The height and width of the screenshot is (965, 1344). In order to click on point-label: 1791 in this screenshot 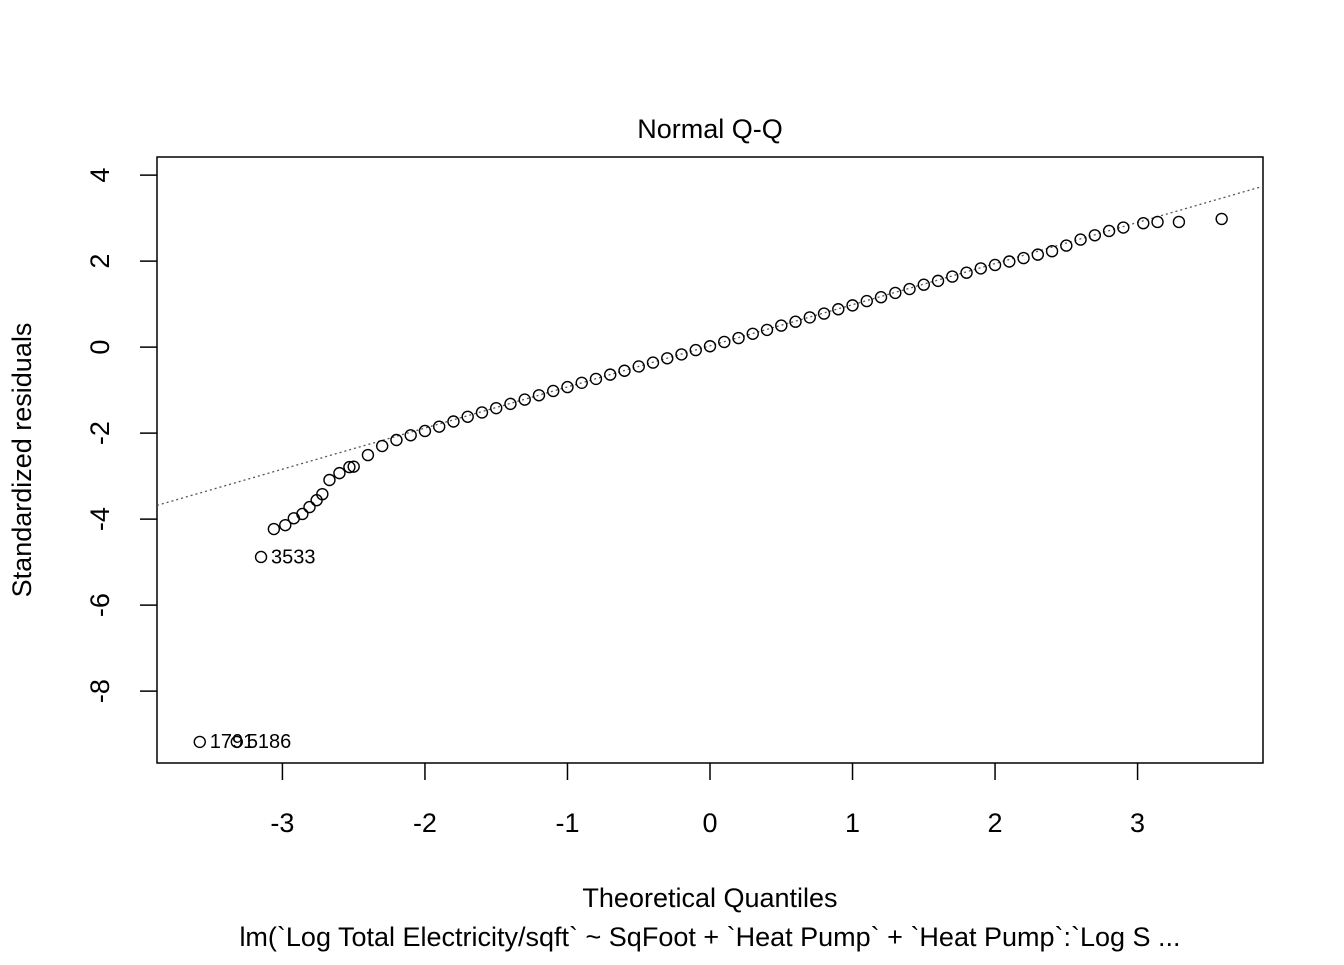, I will do `click(232, 742)`.